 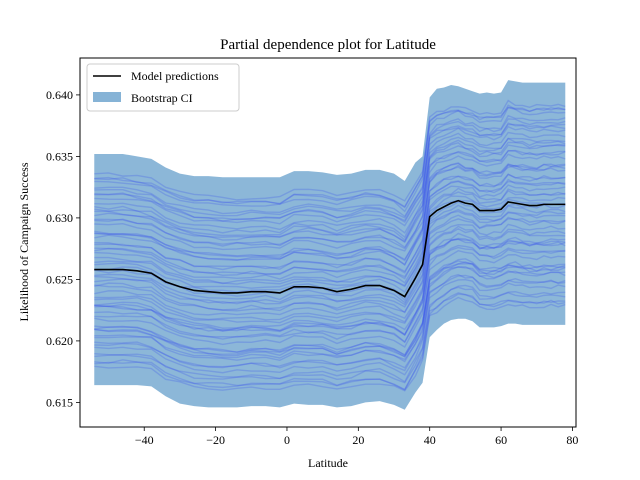 I want to click on legend-swatch-bootstrap-ci, so click(x=107, y=97).